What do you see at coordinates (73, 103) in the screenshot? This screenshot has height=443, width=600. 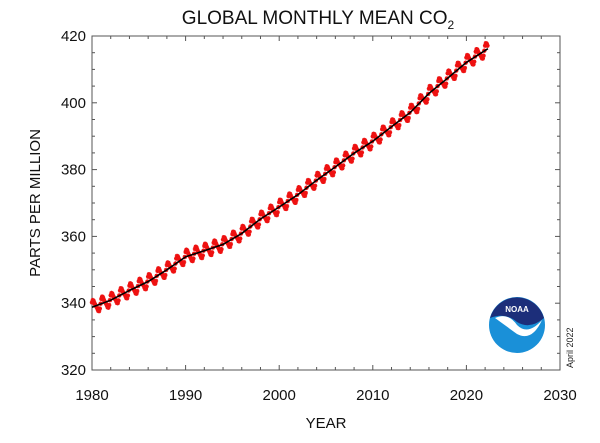 I see `y-tick-label: 400` at bounding box center [73, 103].